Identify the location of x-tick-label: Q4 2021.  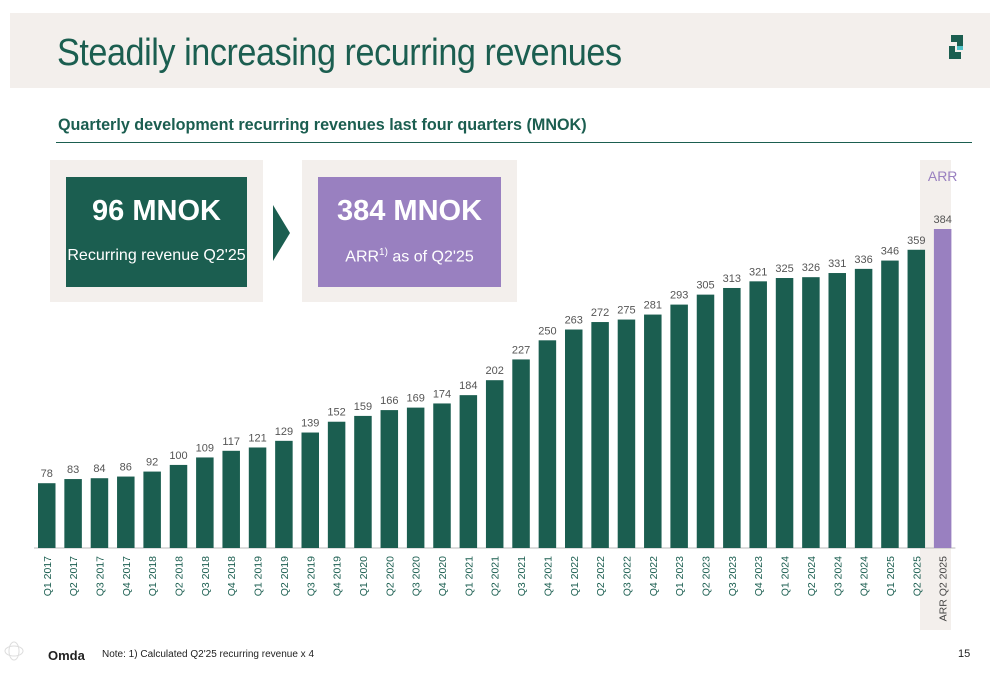
(548, 576).